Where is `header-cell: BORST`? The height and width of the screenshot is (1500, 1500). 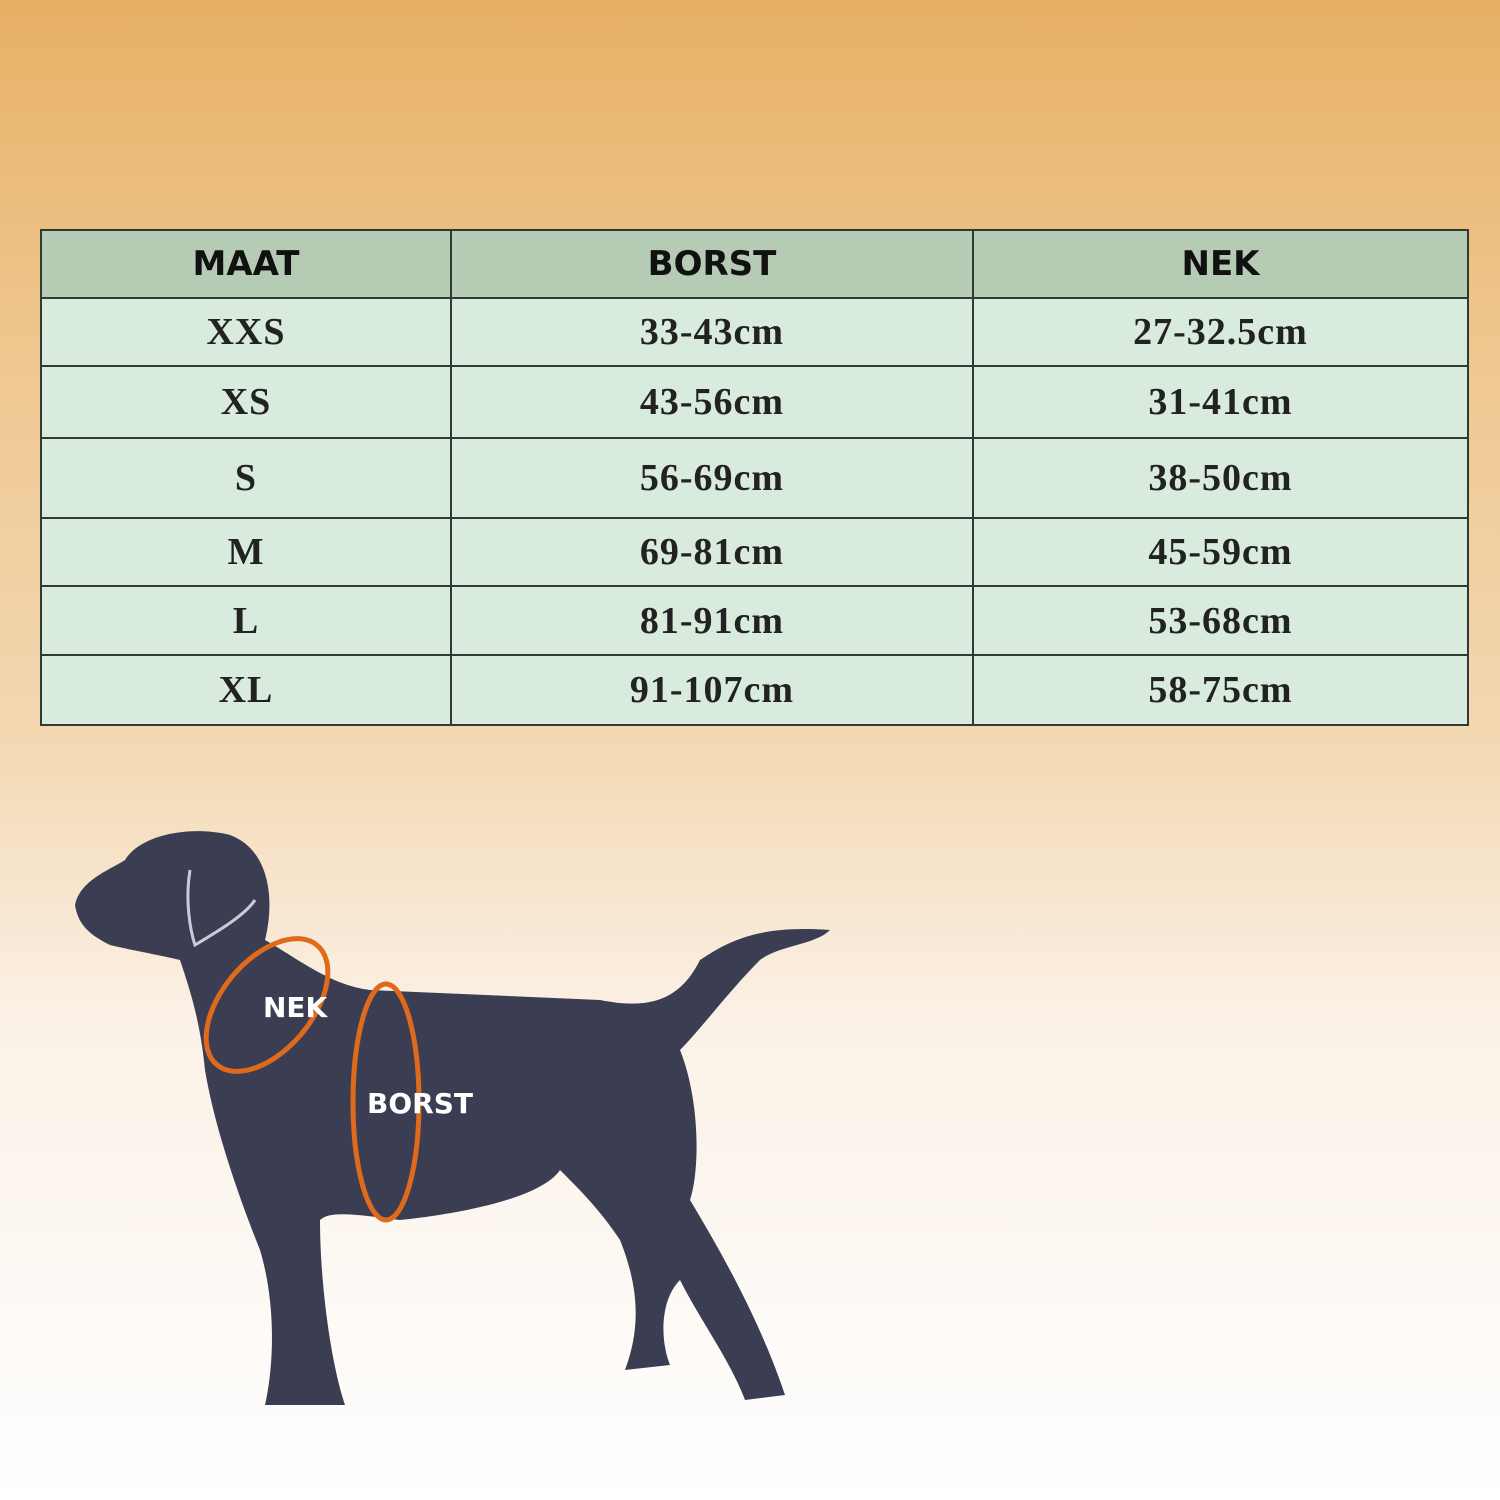 header-cell: BORST is located at coordinates (712, 264).